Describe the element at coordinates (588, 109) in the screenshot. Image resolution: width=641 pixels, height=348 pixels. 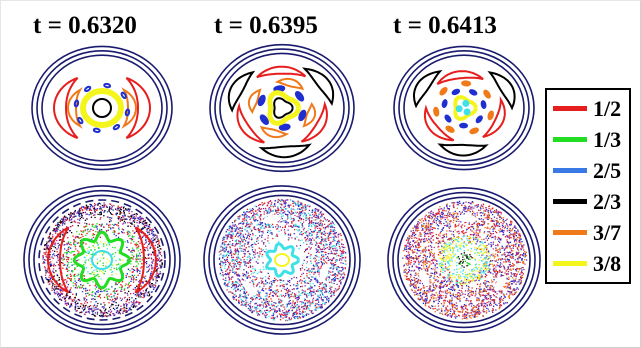
I see `legend-item-1-2: 1/2` at that location.